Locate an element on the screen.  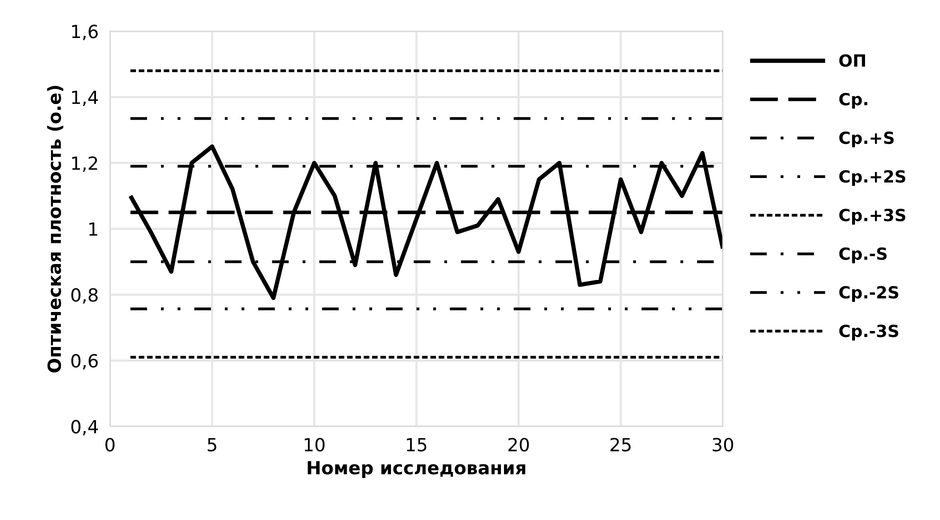
x-tick-label: 15 is located at coordinates (416, 445).